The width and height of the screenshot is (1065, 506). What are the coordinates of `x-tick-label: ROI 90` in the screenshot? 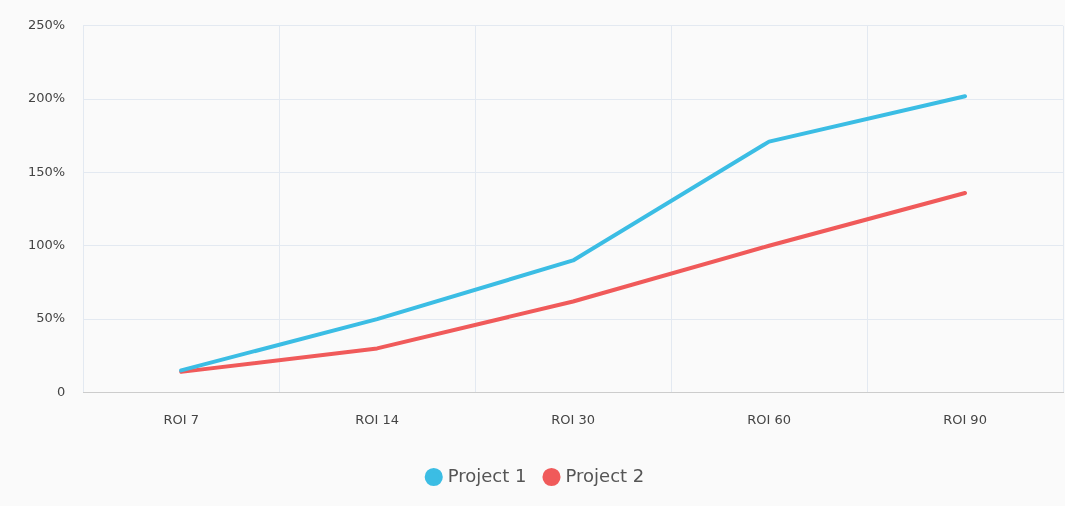 It's located at (965, 419).